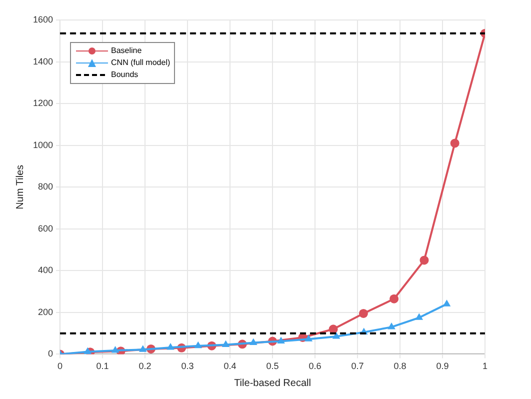 Image resolution: width=531 pixels, height=399 pixels. Describe the element at coordinates (442, 366) in the screenshot. I see `x-tick-label: 0.9` at that location.